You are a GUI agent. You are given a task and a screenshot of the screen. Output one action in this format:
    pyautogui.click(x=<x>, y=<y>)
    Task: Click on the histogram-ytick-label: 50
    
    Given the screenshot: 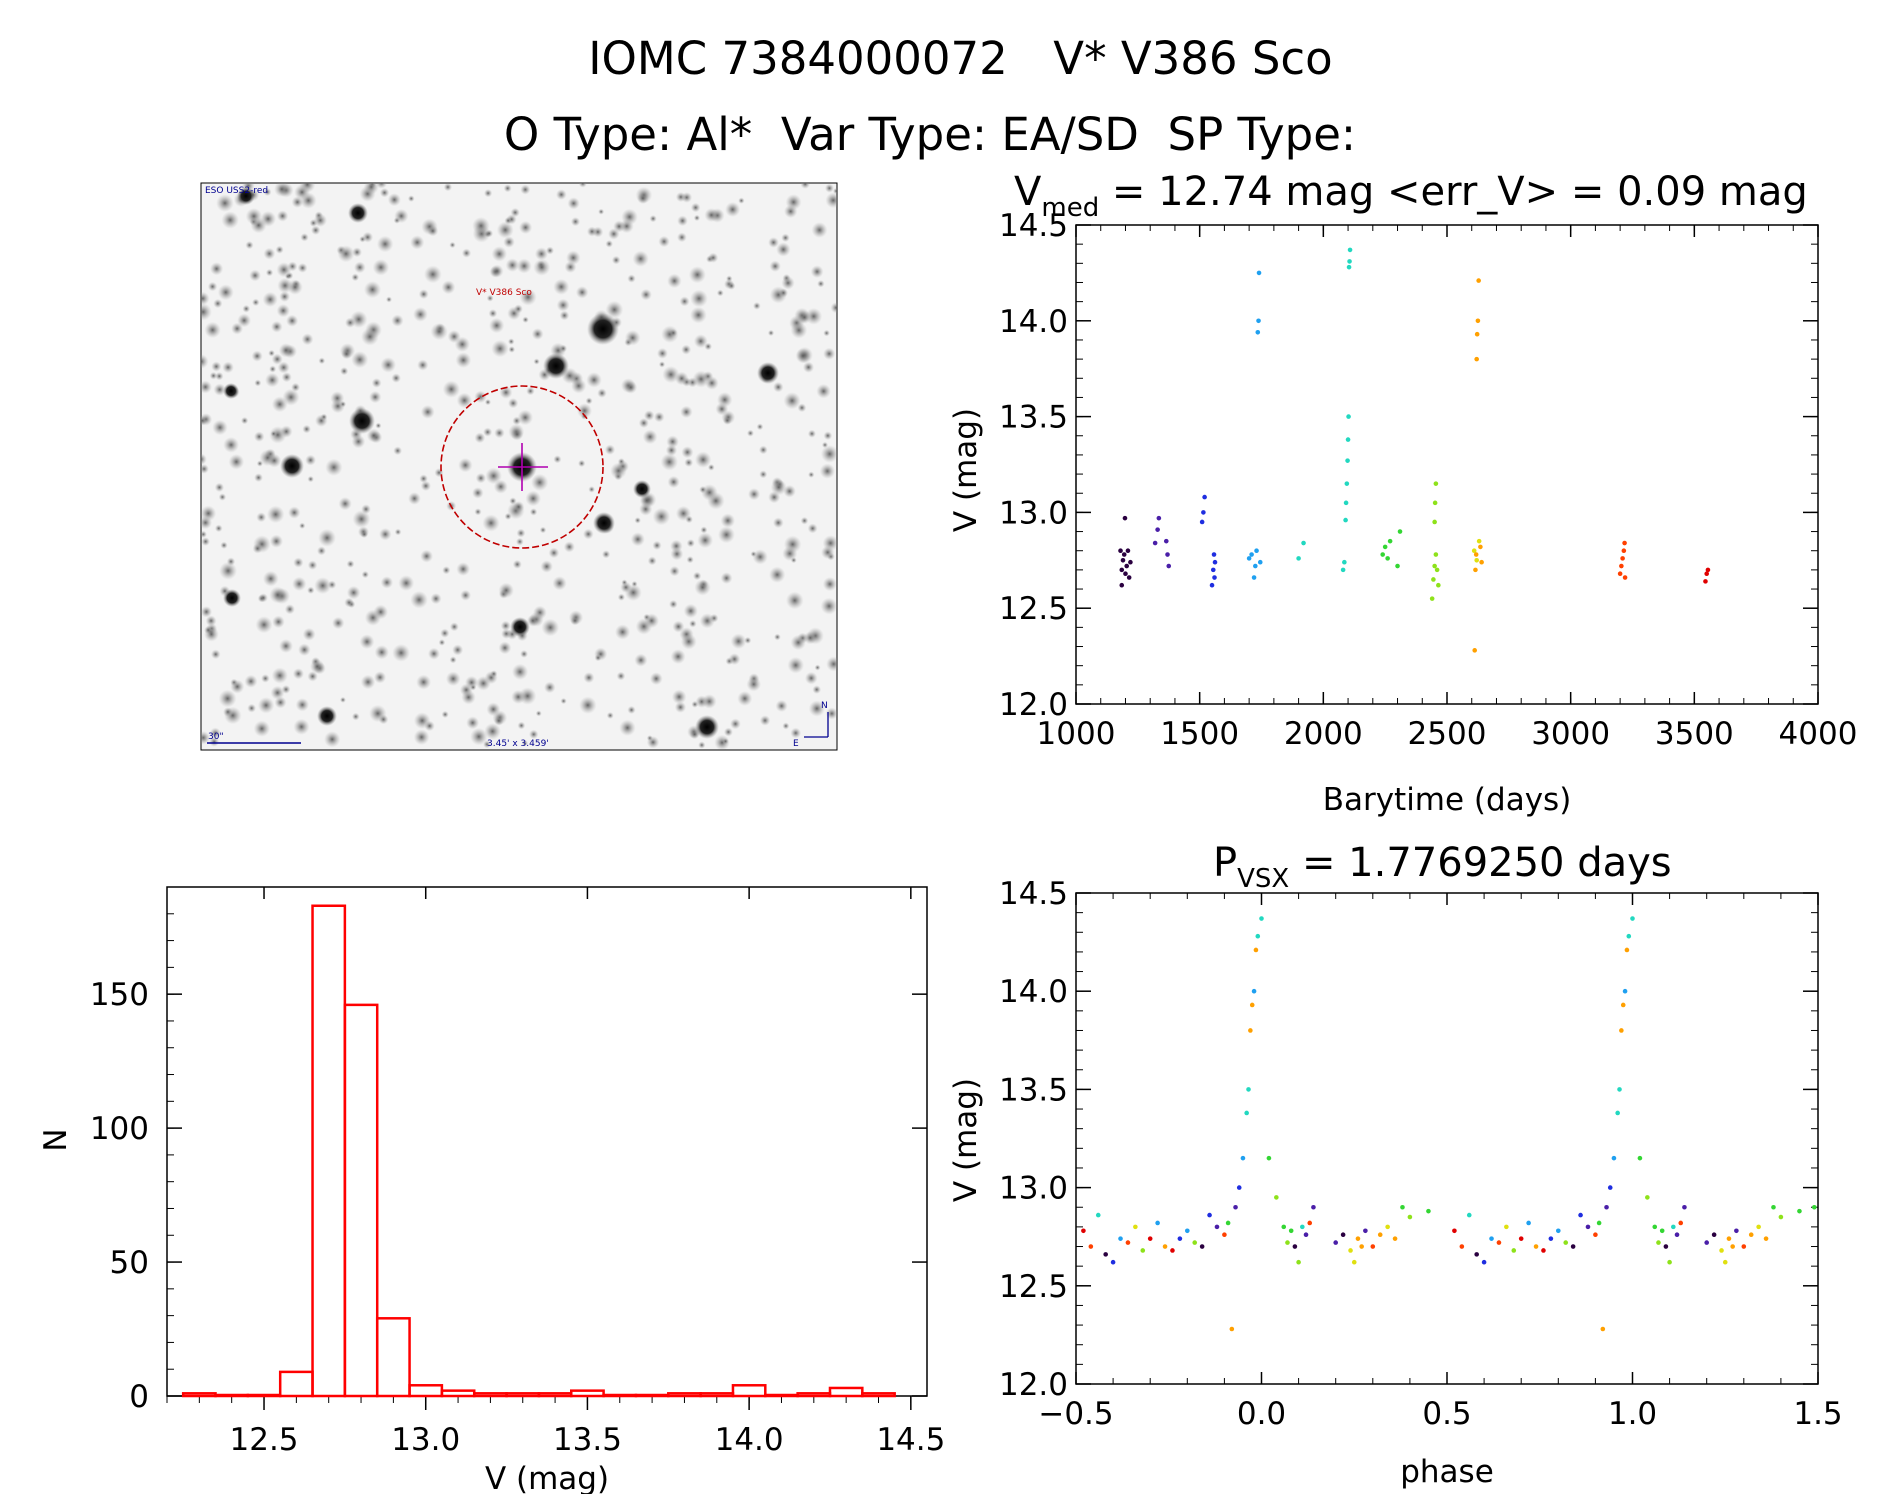 What is the action you would take?
    pyautogui.click(x=129, y=1263)
    